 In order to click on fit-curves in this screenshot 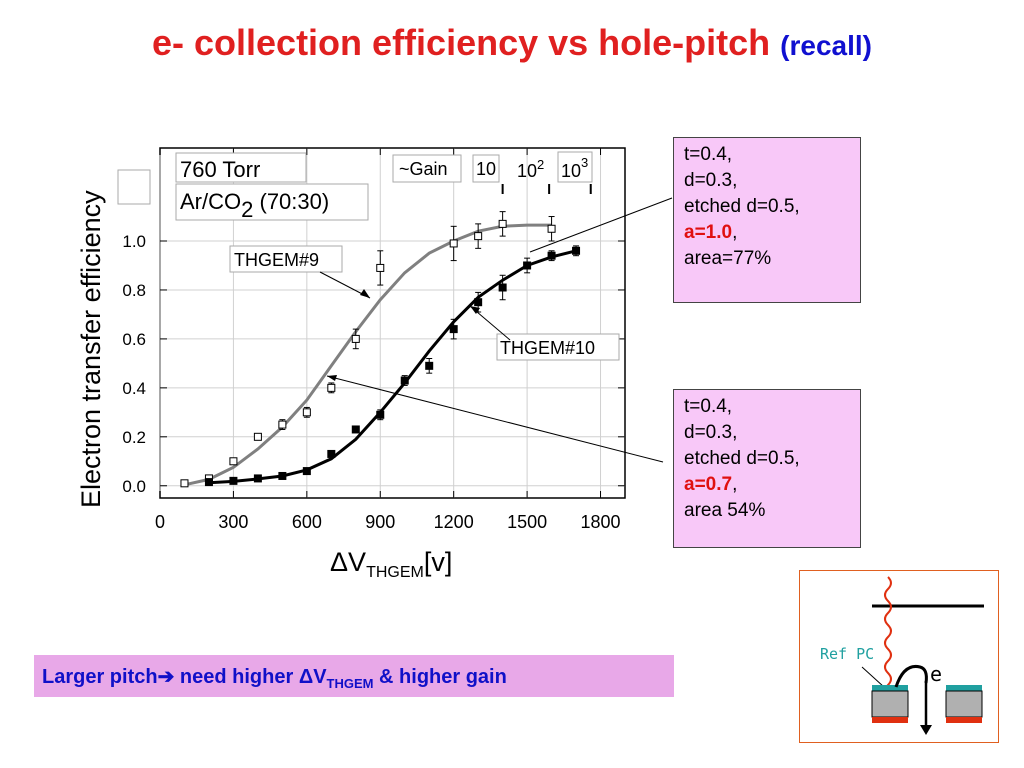, I will do `click(380, 355)`.